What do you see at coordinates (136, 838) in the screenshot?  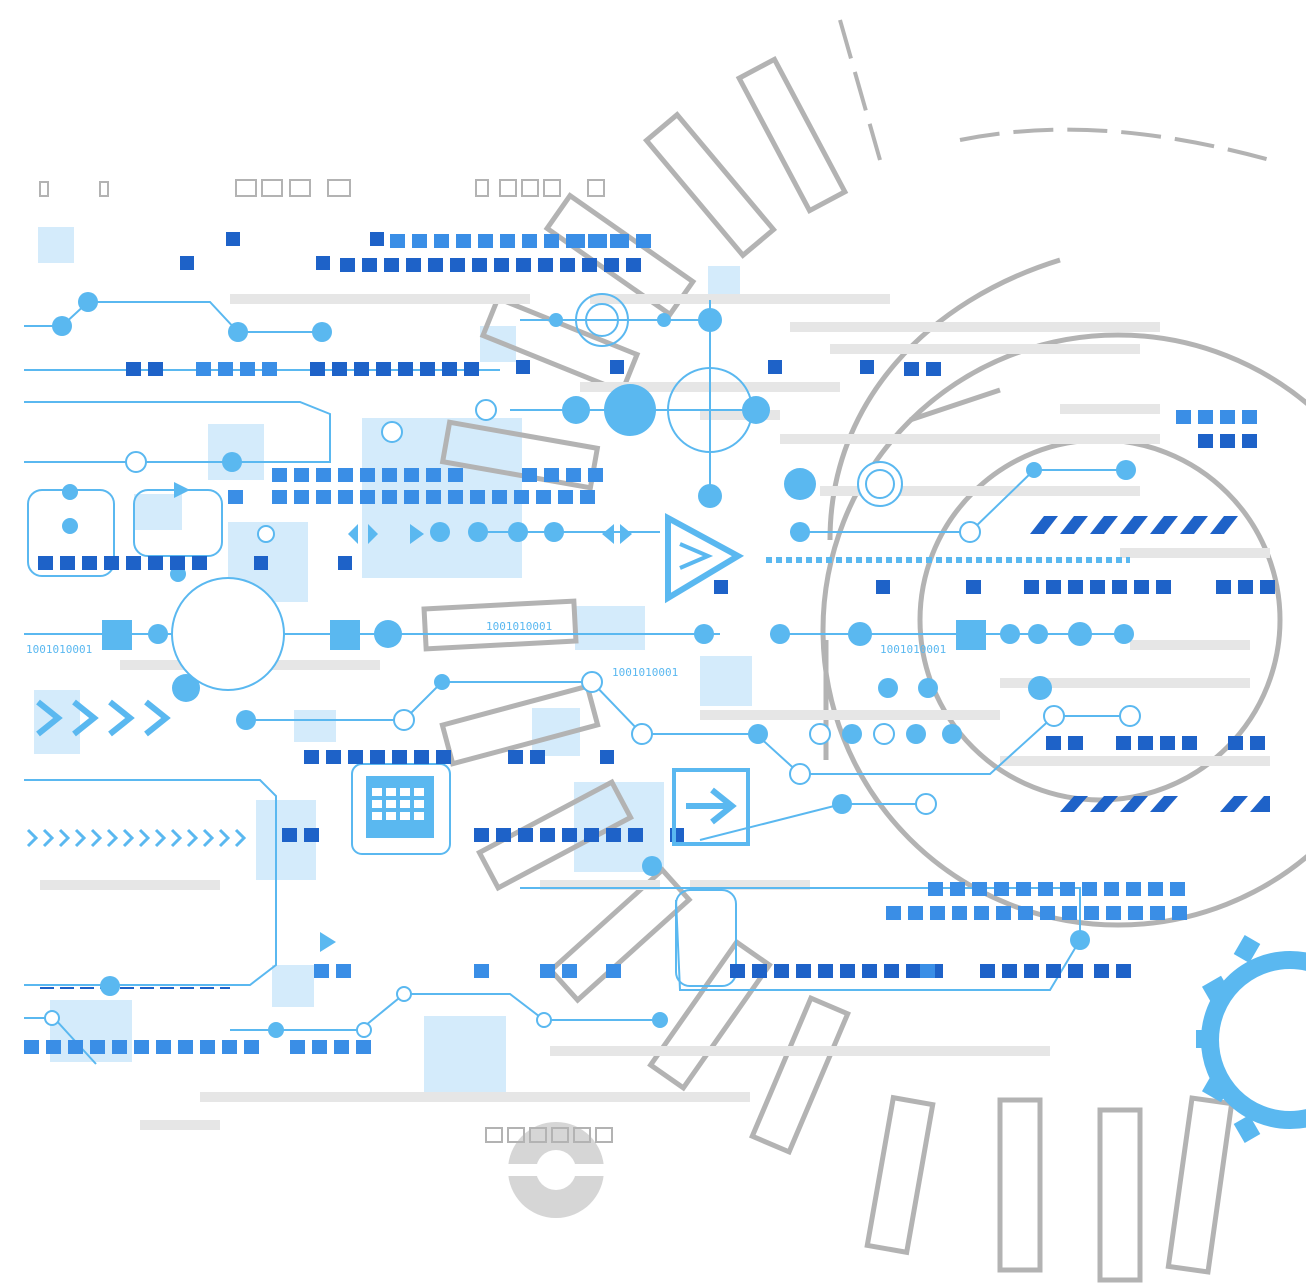 I see `chevron-strip` at bounding box center [136, 838].